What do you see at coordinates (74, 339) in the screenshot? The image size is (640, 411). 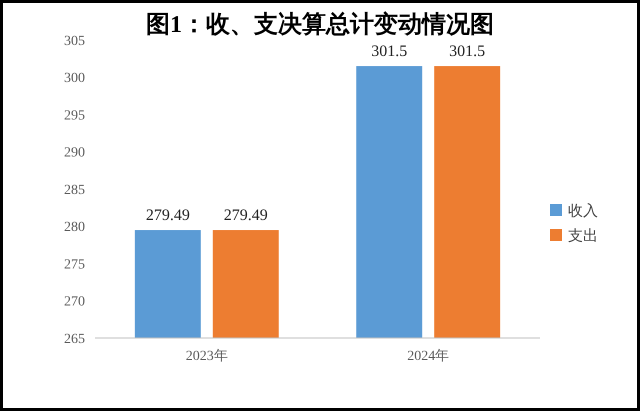 I see `y-tick-label: 265` at bounding box center [74, 339].